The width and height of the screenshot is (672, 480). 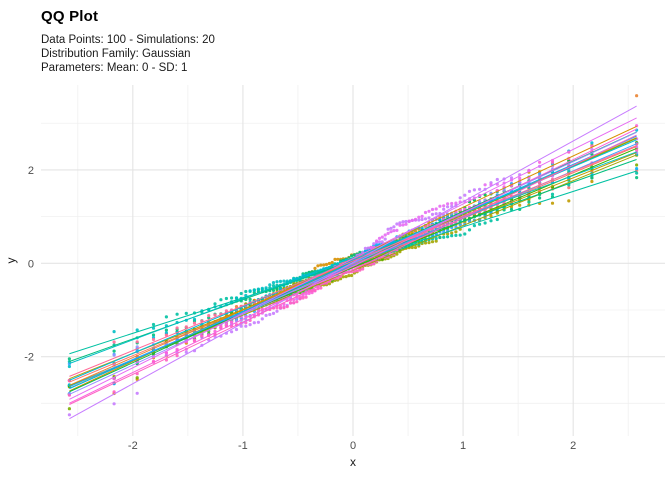 I want to click on subtitle-line-data-points: Data Points: 100 - Simulations: 20, so click(x=128, y=40).